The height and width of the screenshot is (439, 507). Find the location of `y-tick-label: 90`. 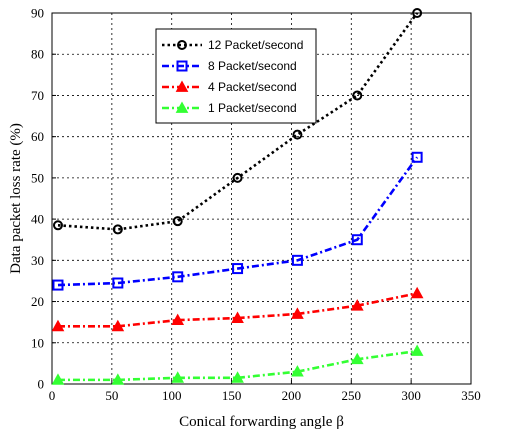

y-tick-label: 90 is located at coordinates (37, 13).